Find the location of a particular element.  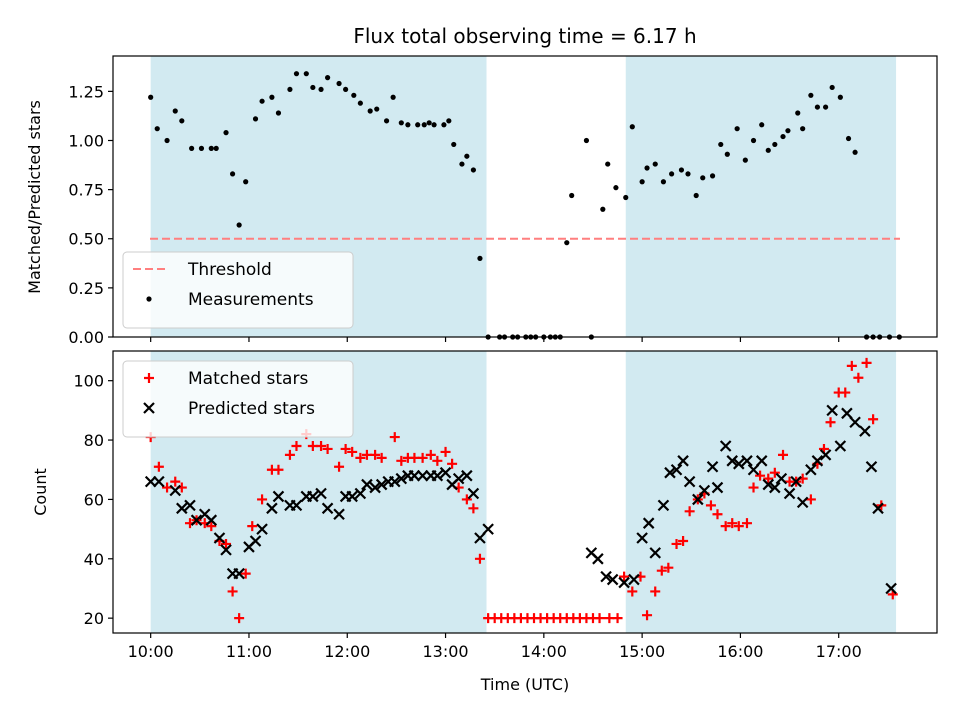

count-y-tick-label: 60 is located at coordinates (94, 499).